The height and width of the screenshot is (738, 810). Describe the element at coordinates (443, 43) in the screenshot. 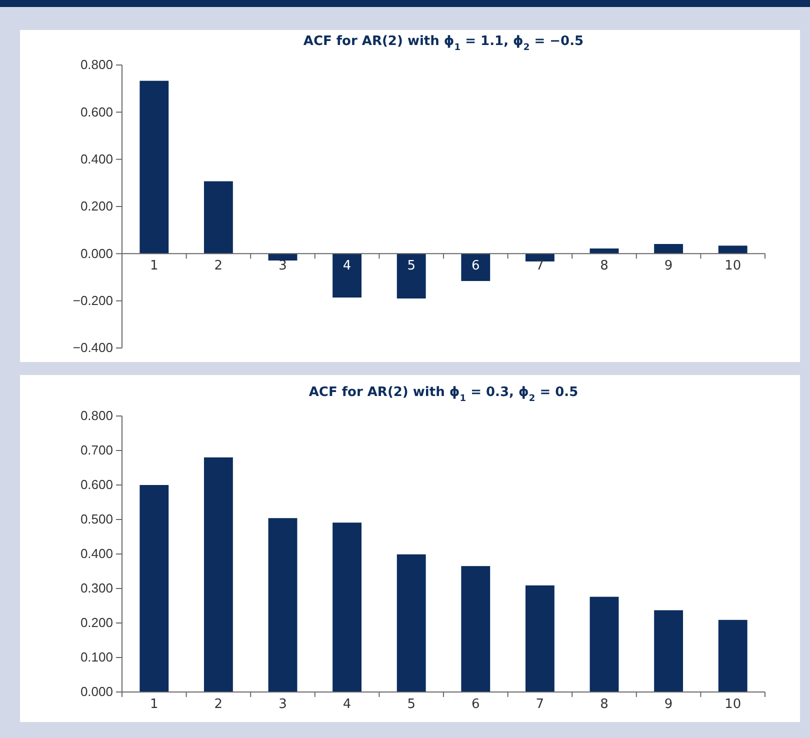

I see `chart-title: ACF for AR(2) with ϕ$_{1}$ = 1.1, ϕ$_{2}$ = −0.5` at that location.